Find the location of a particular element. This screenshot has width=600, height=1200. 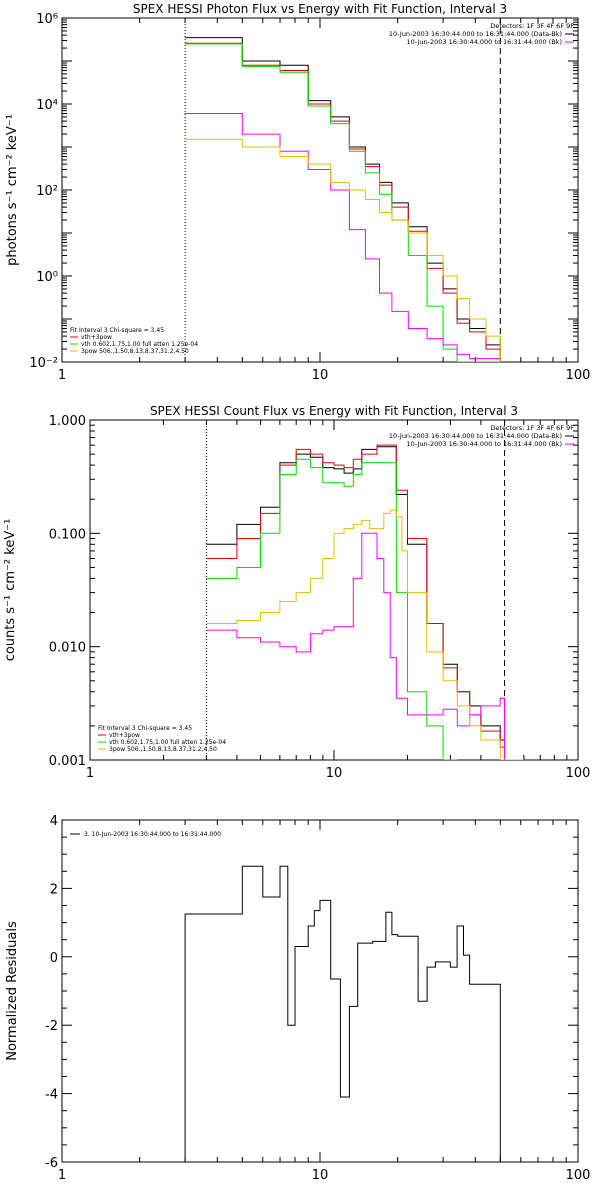

y-tick-label: 0 is located at coordinates (54, 958).